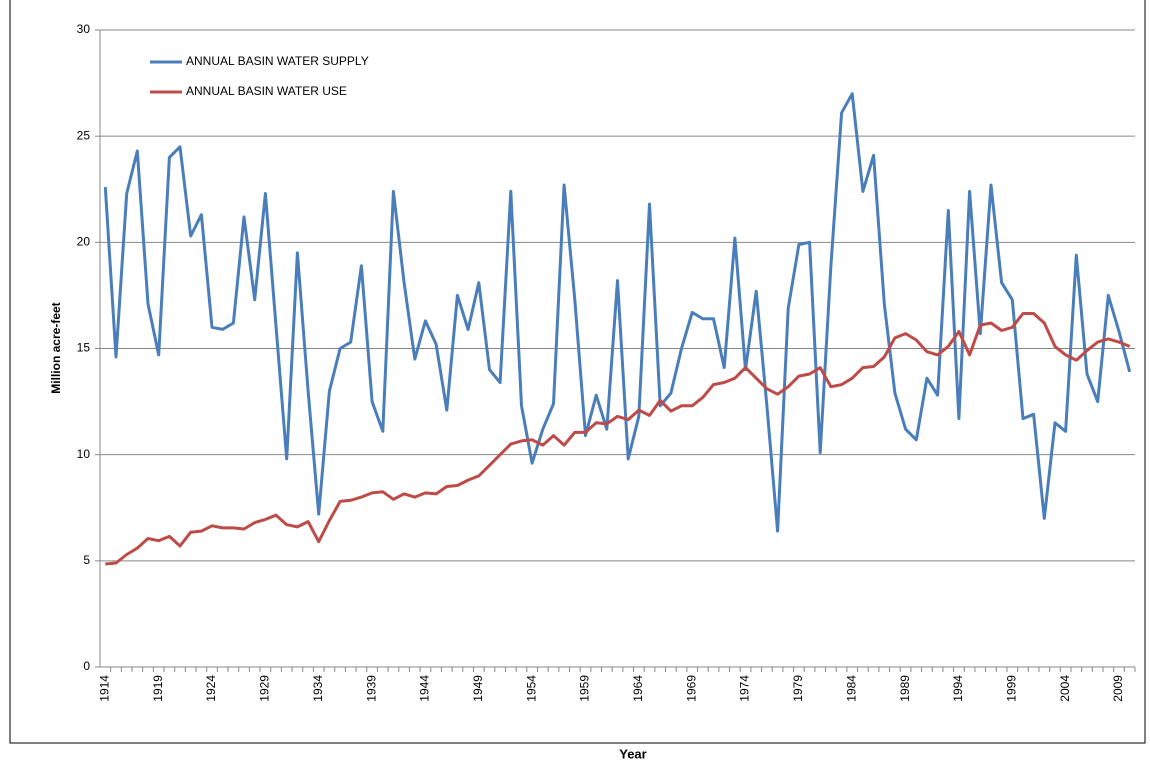  I want to click on x-tick-label: 1984, so click(851, 688).